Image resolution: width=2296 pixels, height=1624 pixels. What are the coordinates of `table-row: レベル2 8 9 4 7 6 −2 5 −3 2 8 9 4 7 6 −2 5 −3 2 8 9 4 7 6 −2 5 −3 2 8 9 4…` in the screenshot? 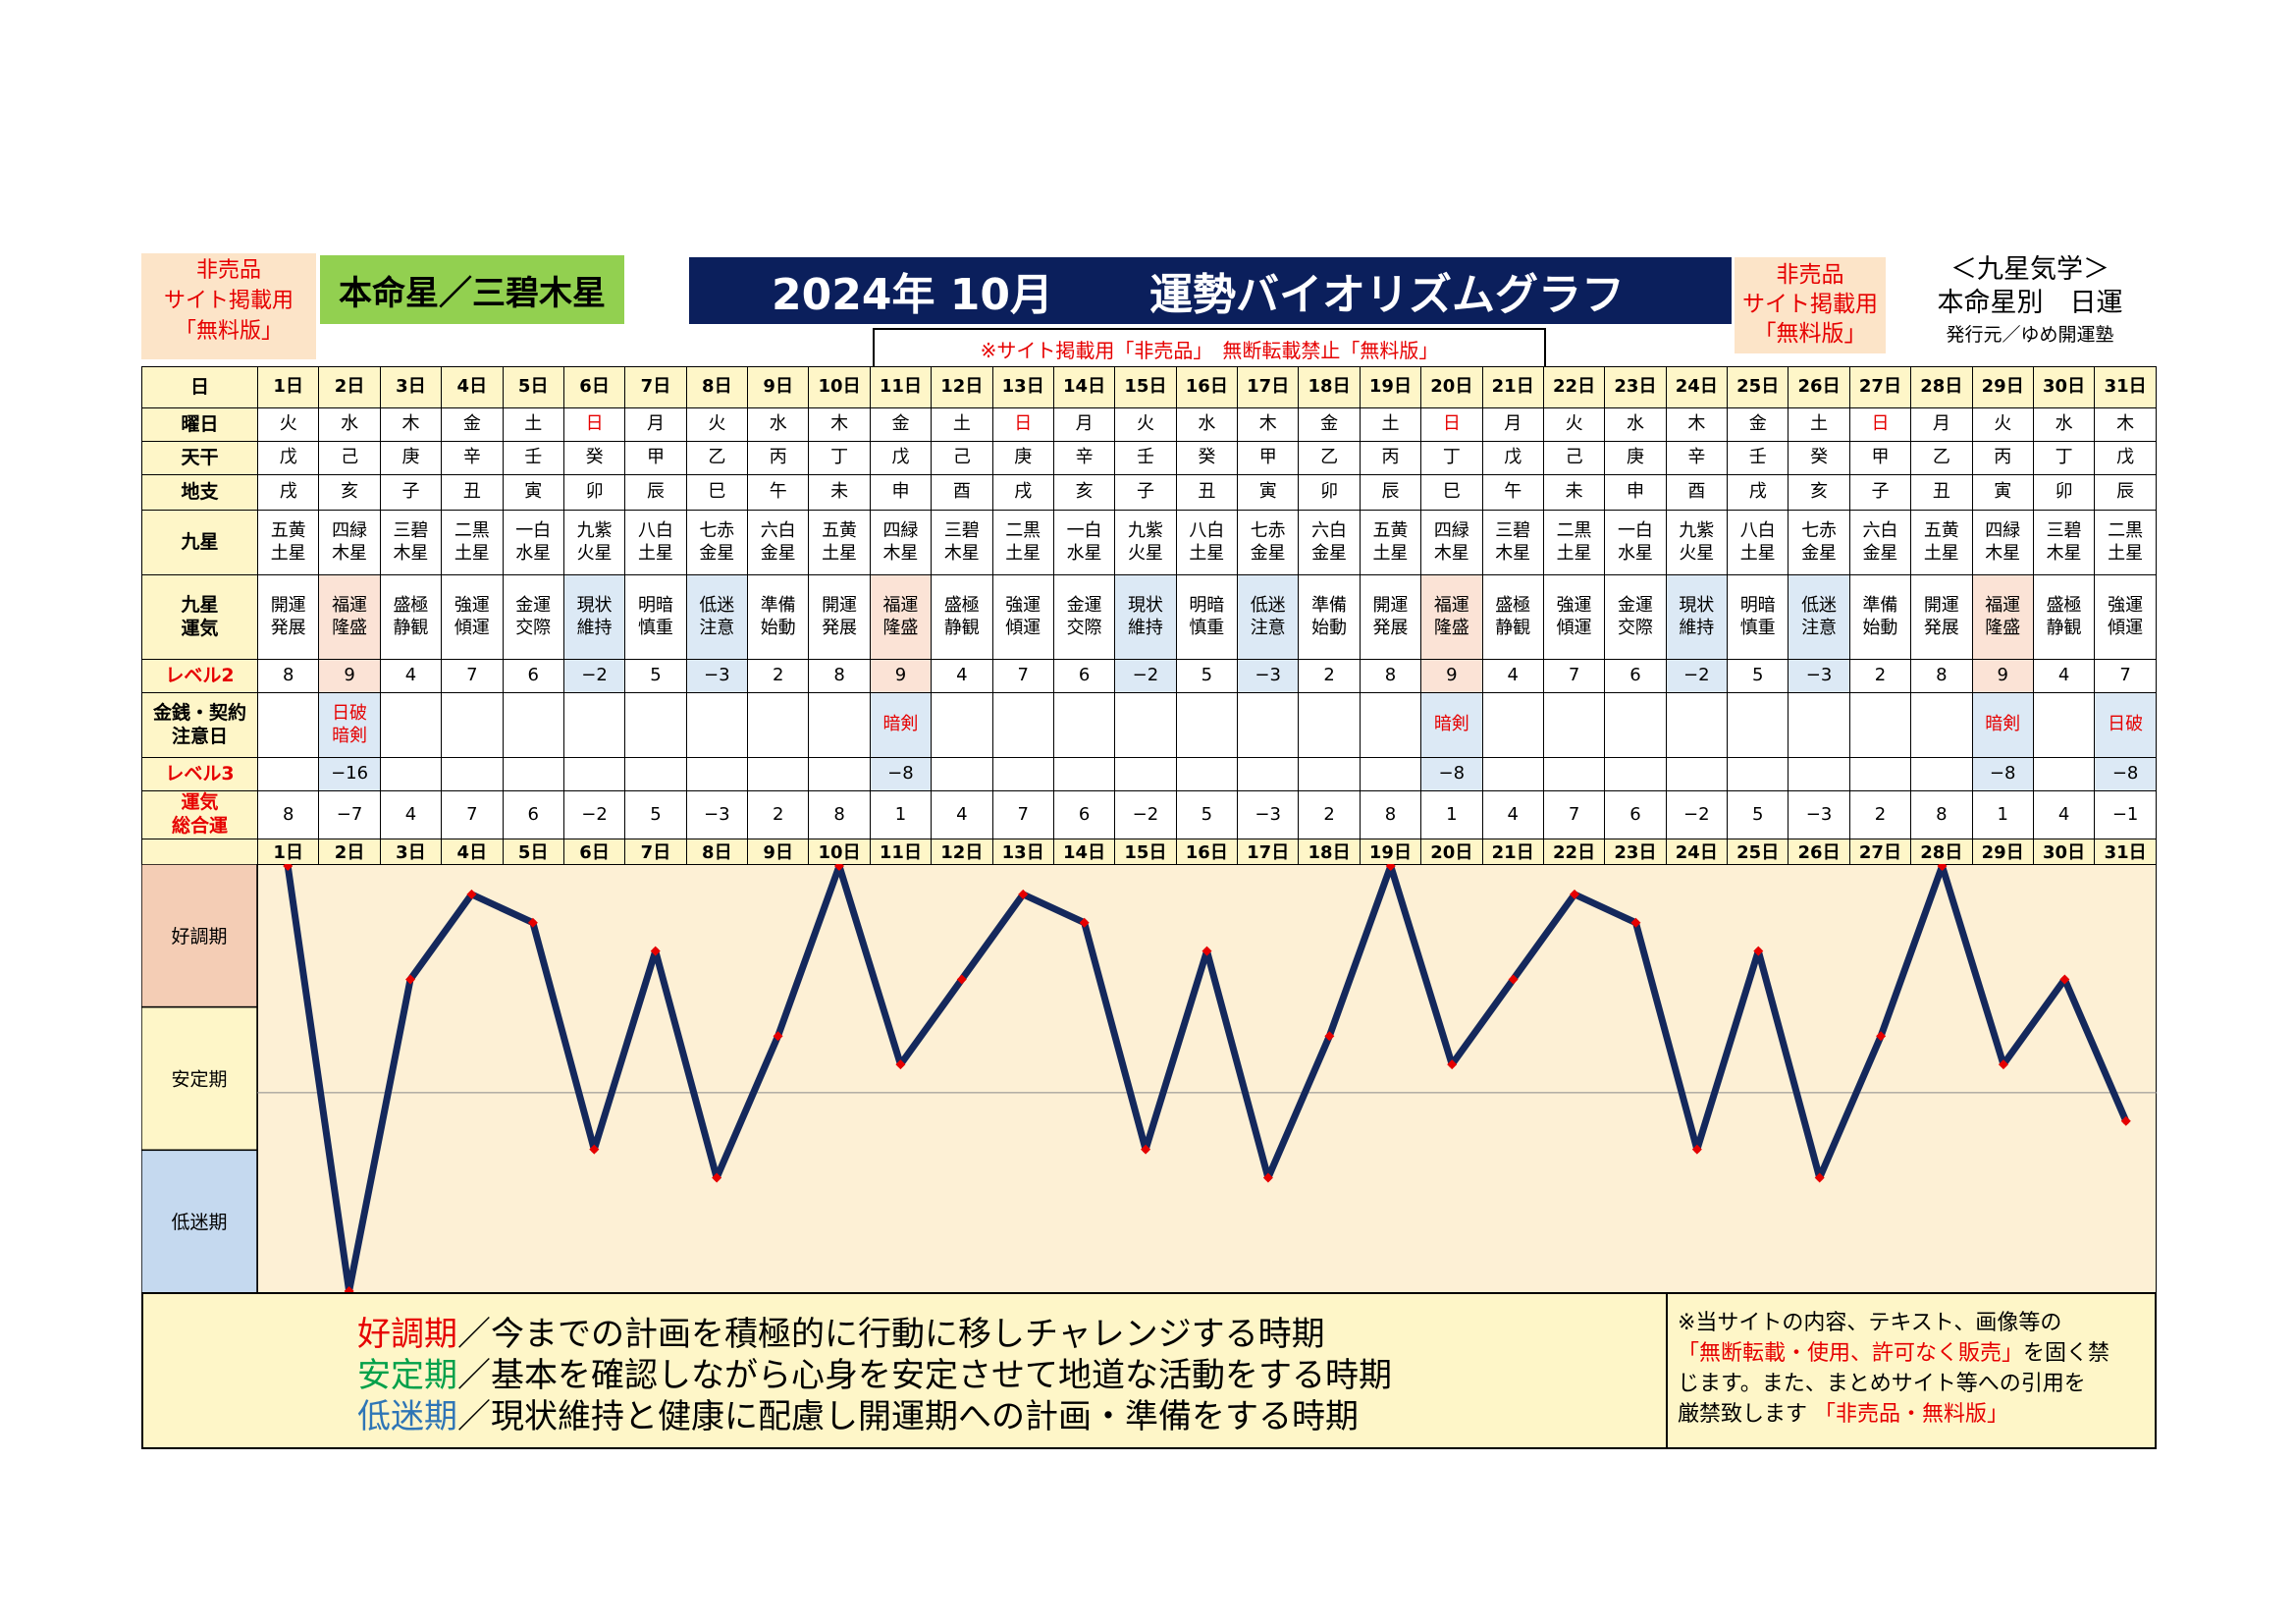 It's located at (1149, 676).